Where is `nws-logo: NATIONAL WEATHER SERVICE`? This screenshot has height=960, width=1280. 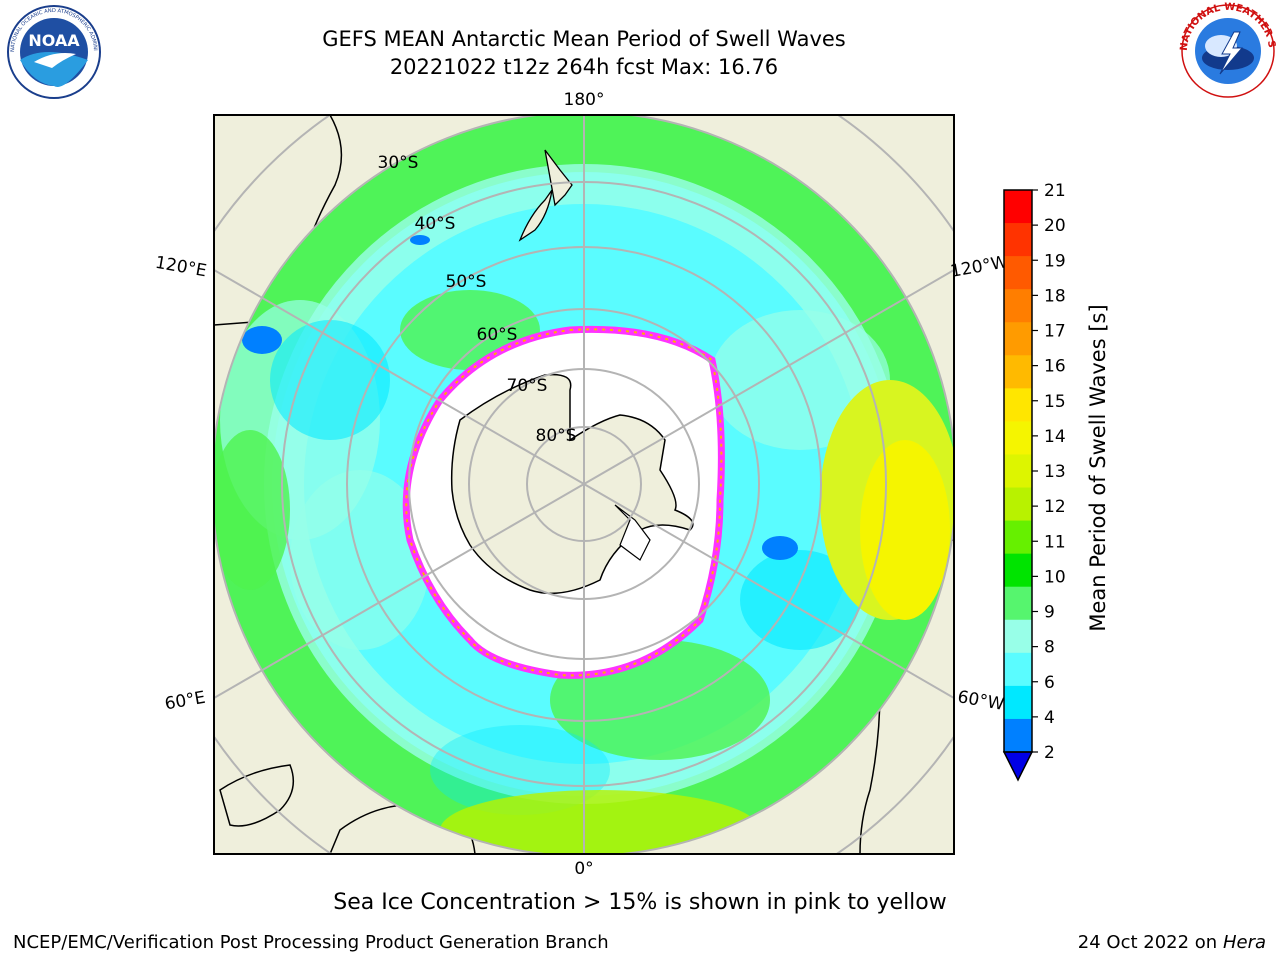
nws-logo: NATIONAL WEATHER SERVICE is located at coordinates (1226, 50).